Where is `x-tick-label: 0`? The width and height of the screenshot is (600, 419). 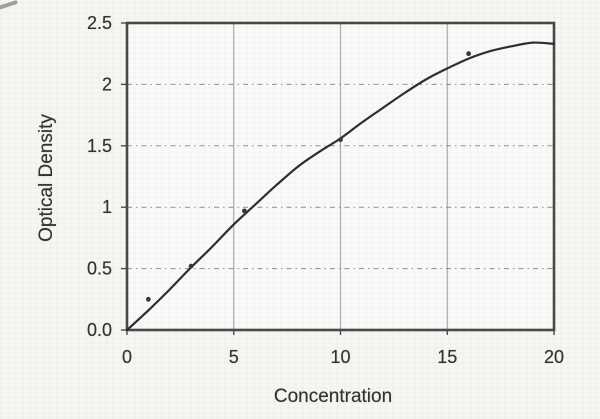 x-tick-label: 0 is located at coordinates (127, 357).